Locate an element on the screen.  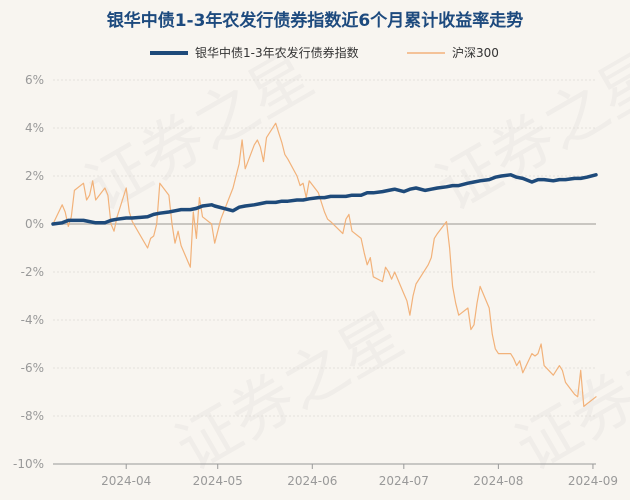
y-axis: 6% 4% 2% 0% -2% -4% -6% -8% -10% is located at coordinates (28, 272).